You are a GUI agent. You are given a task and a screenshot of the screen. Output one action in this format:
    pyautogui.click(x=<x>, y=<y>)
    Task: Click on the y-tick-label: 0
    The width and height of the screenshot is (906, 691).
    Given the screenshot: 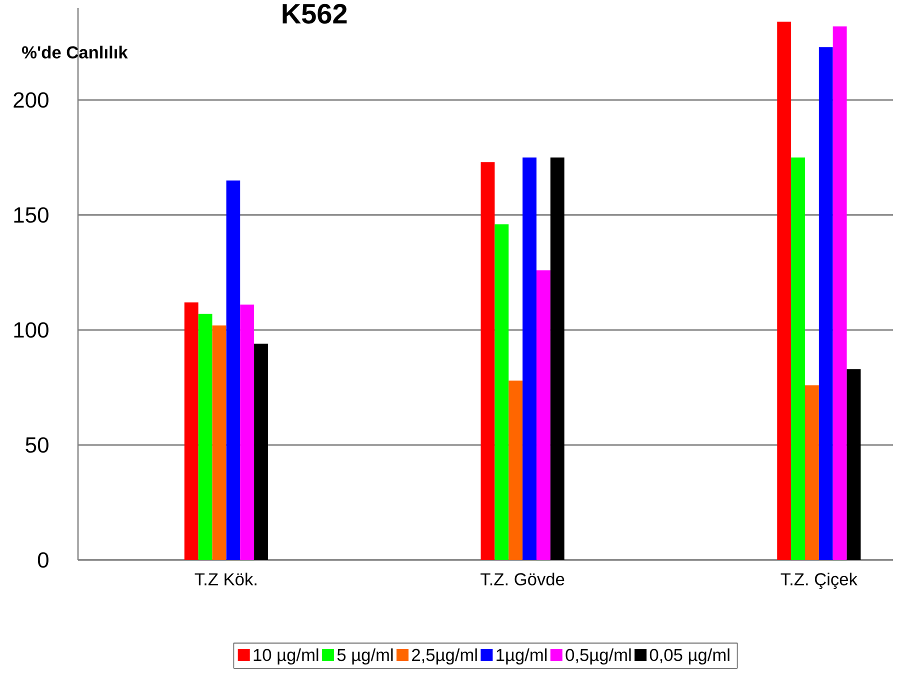 What is the action you would take?
    pyautogui.click(x=43, y=560)
    